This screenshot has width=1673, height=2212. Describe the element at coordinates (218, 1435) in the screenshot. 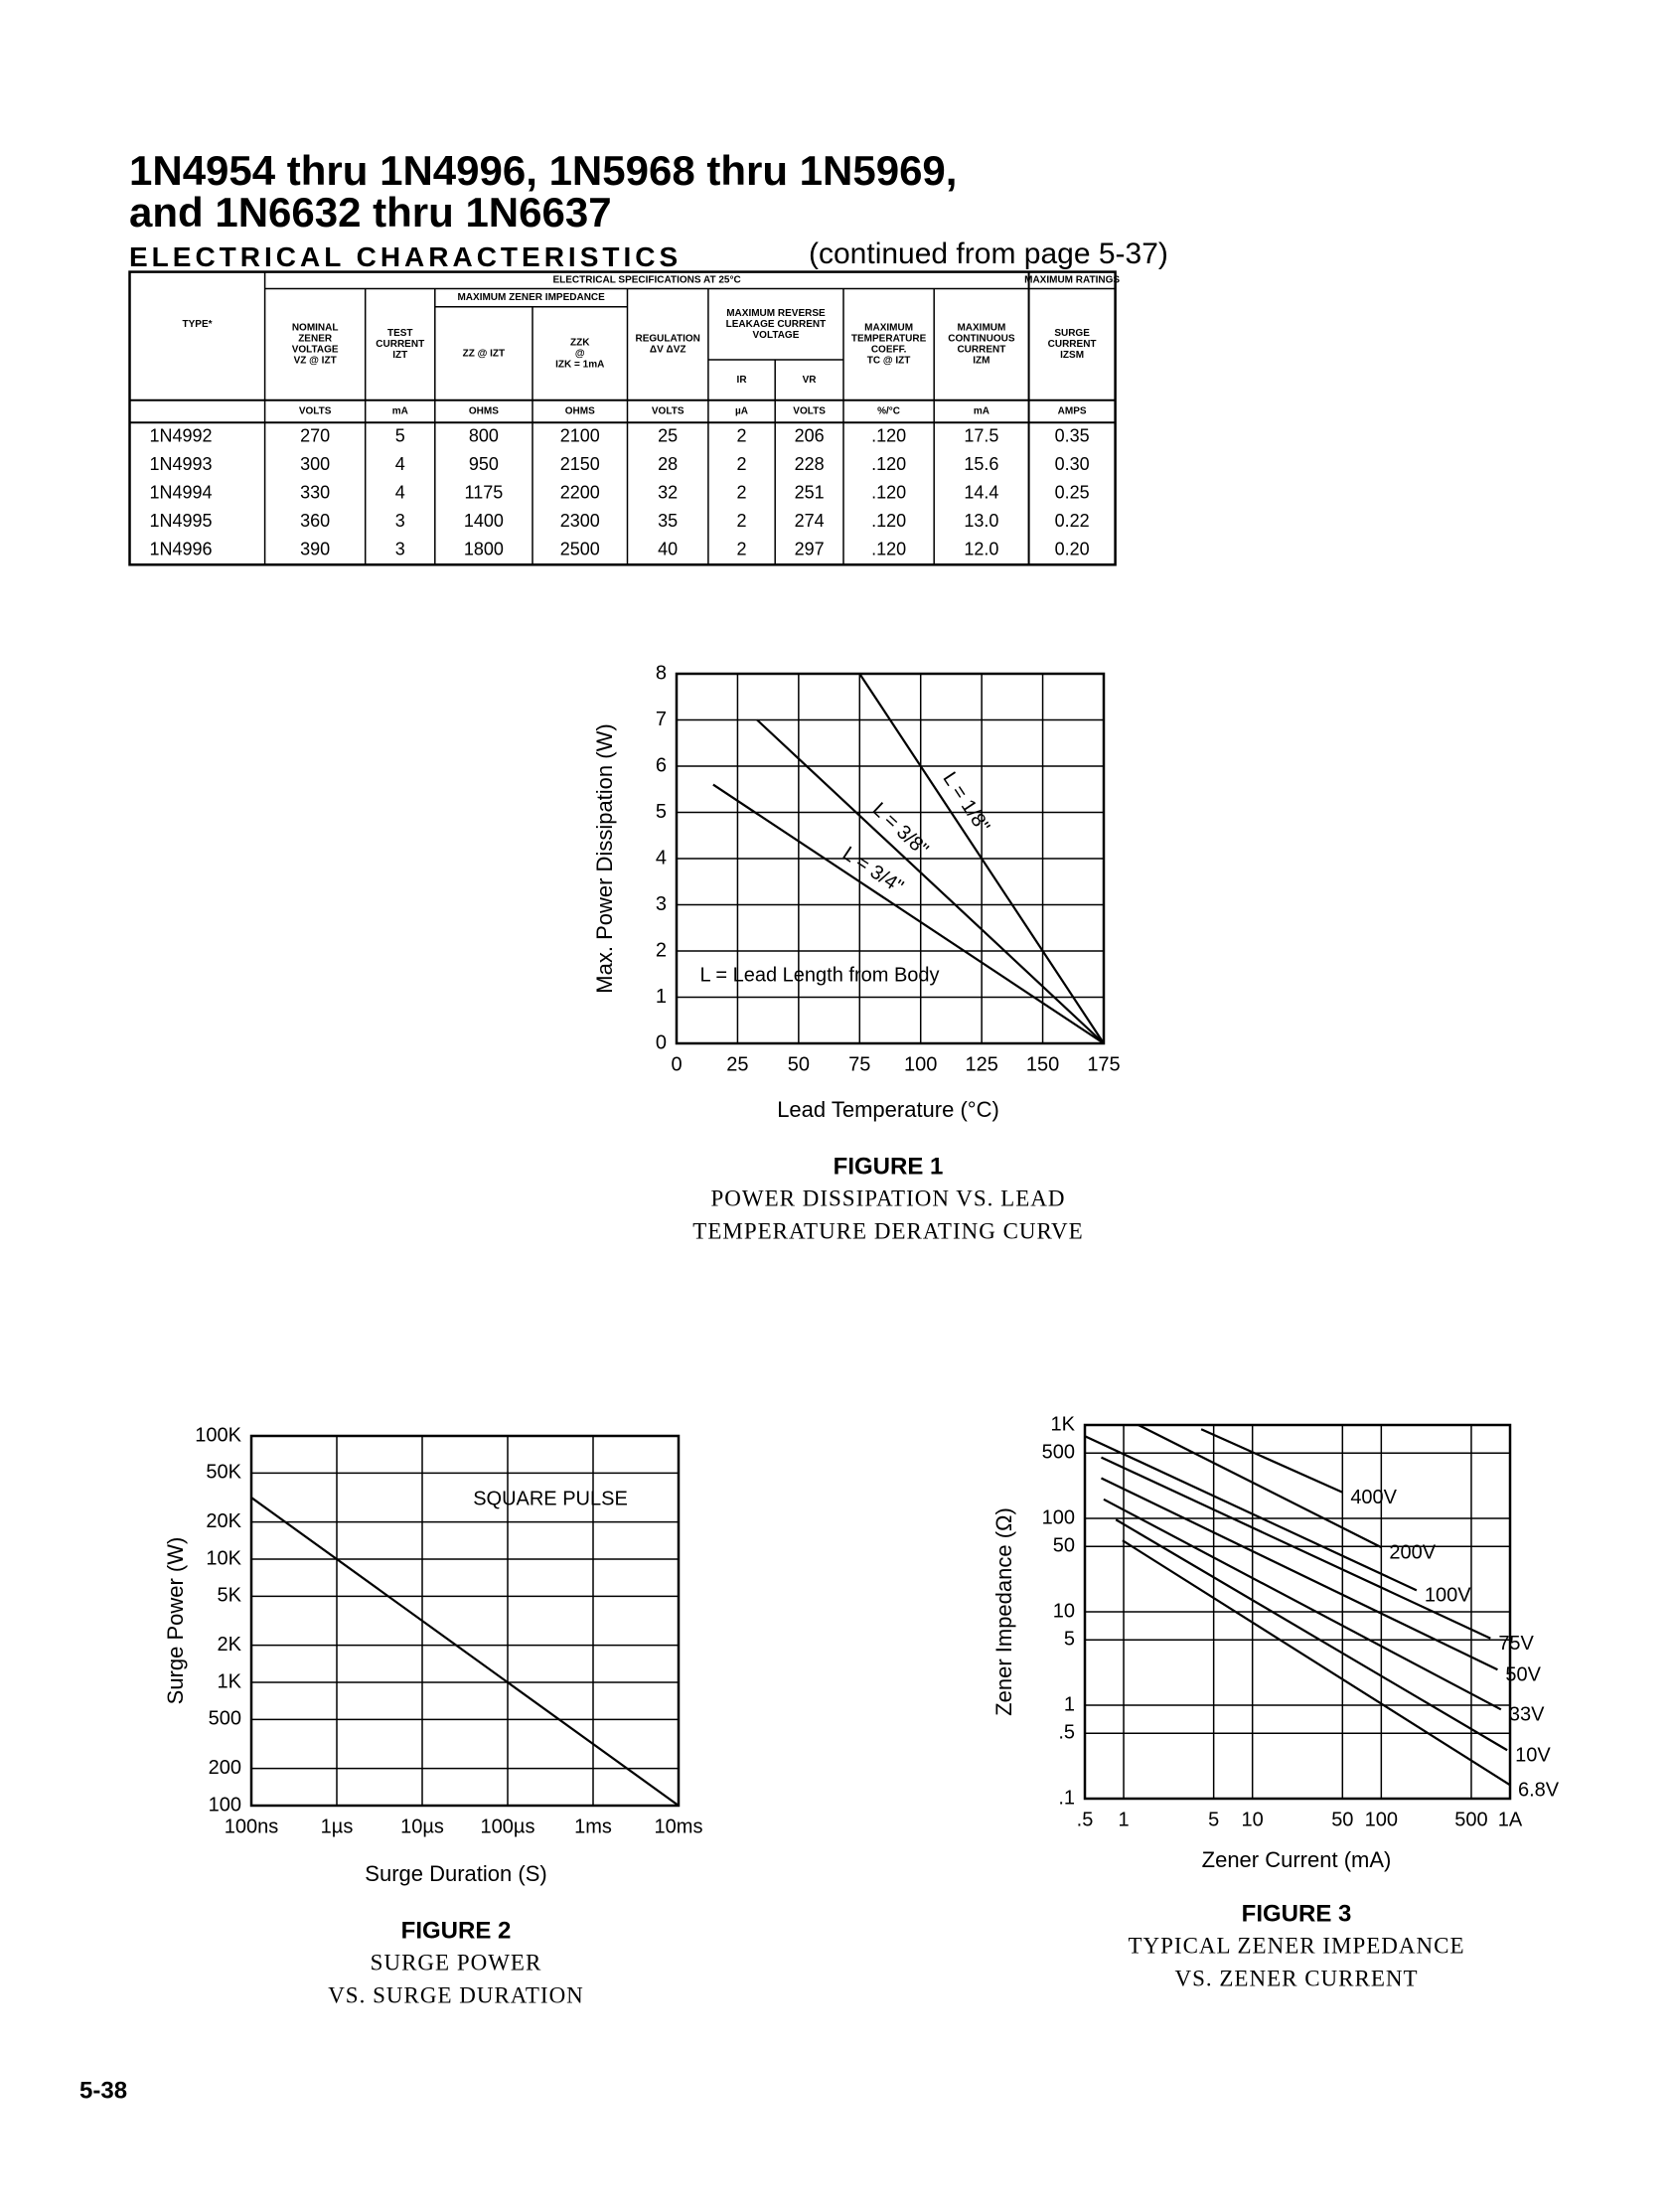

I see `y-tick-label: 100K` at that location.